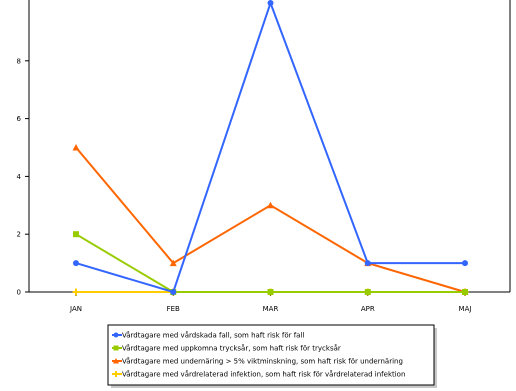 This screenshot has width=516, height=391. What do you see at coordinates (75, 309) in the screenshot?
I see `x-tick-label: JAN` at bounding box center [75, 309].